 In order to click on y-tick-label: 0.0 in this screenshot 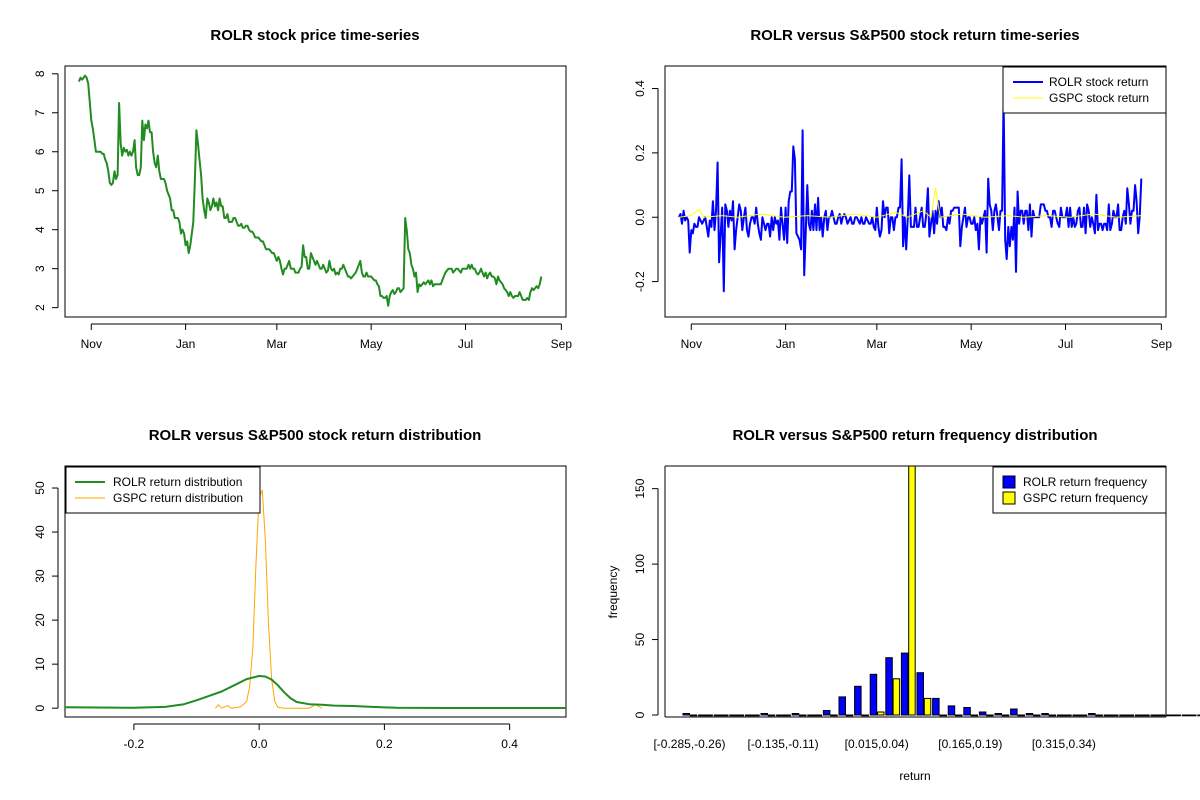, I will do `click(640, 217)`.